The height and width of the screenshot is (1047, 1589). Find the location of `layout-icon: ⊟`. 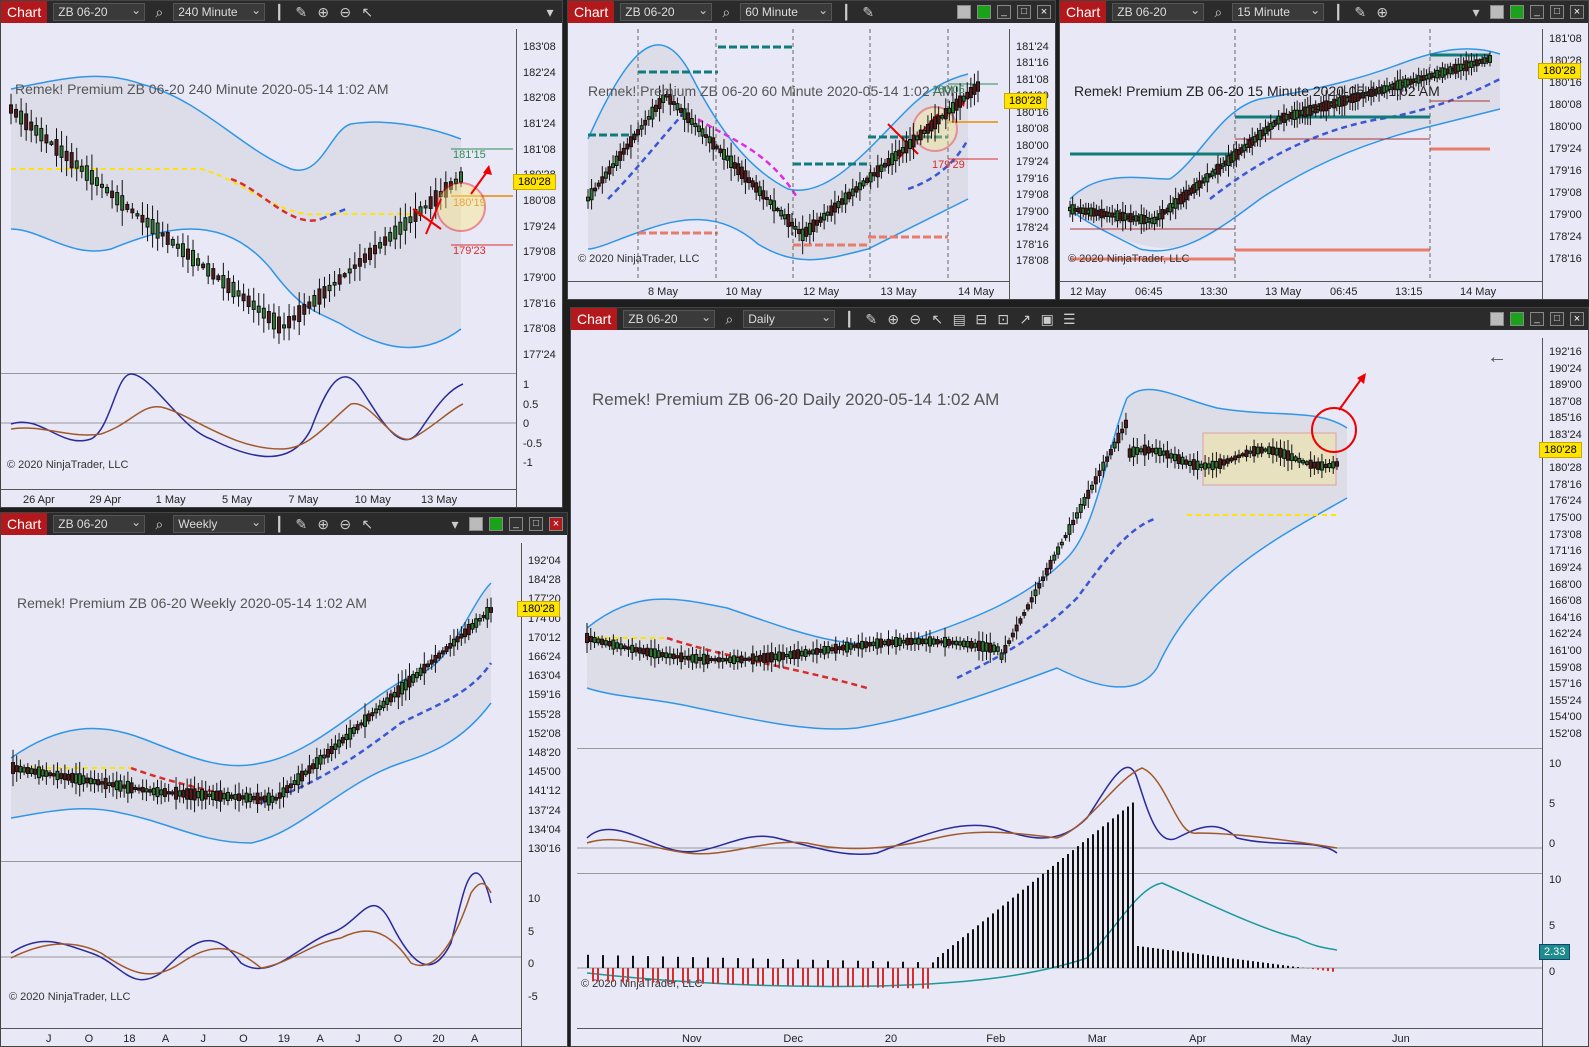

layout-icon: ⊟ is located at coordinates (981, 318).